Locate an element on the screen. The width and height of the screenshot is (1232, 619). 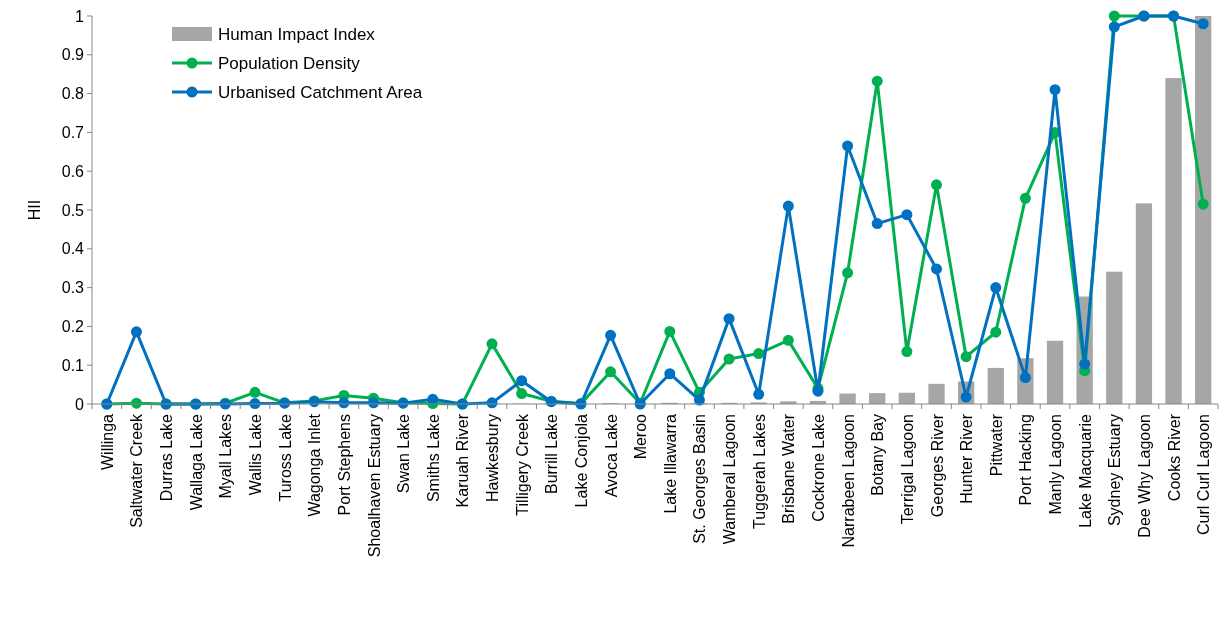
x-tick-label: Meroo is located at coordinates (641, 436).